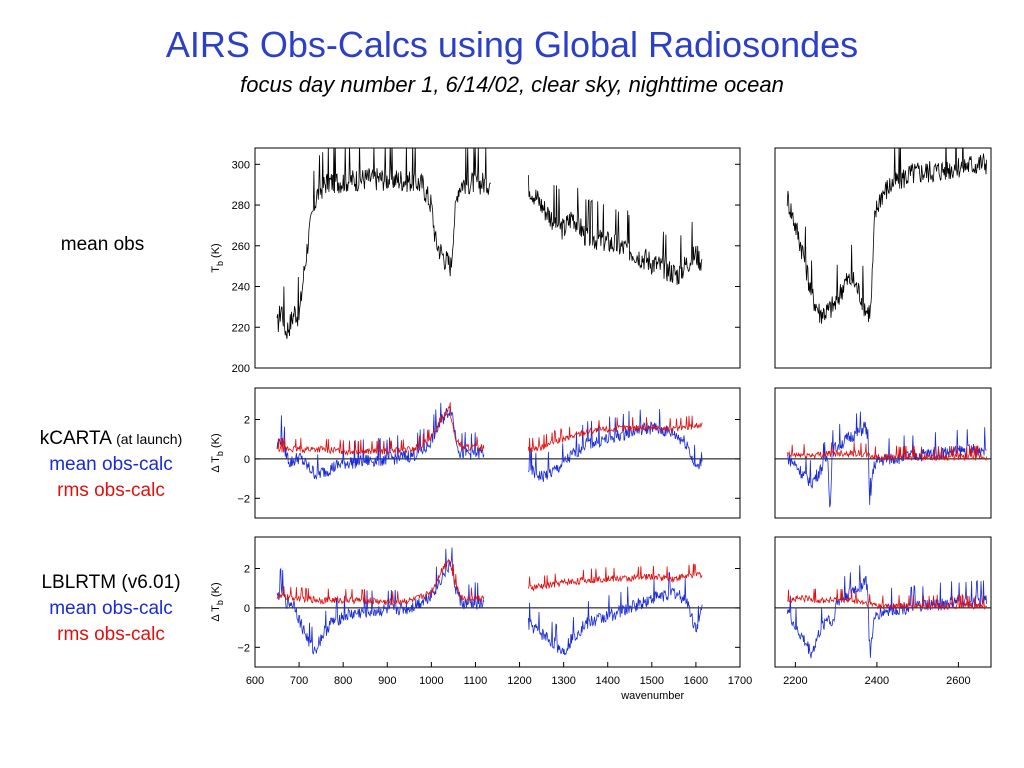 This screenshot has width=1024, height=768. What do you see at coordinates (519, 681) in the screenshot?
I see `x-tick-label: 1200` at bounding box center [519, 681].